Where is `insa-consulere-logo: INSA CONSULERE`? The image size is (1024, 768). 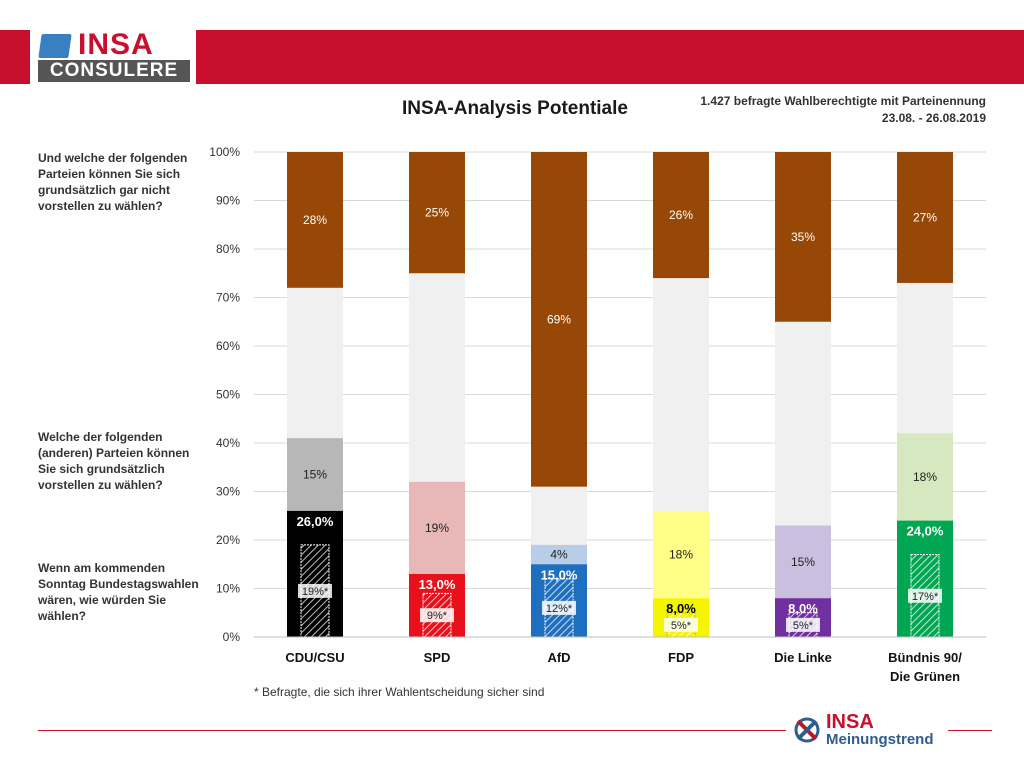 insa-consulere-logo: INSA CONSULERE is located at coordinates (113, 57).